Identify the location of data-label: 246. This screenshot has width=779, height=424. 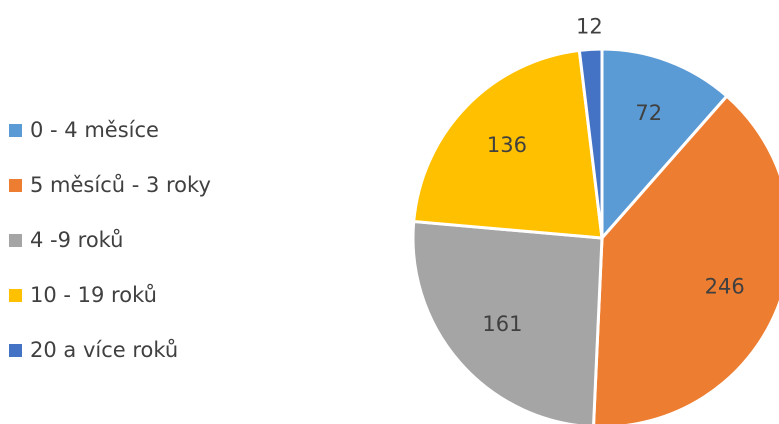
(725, 286).